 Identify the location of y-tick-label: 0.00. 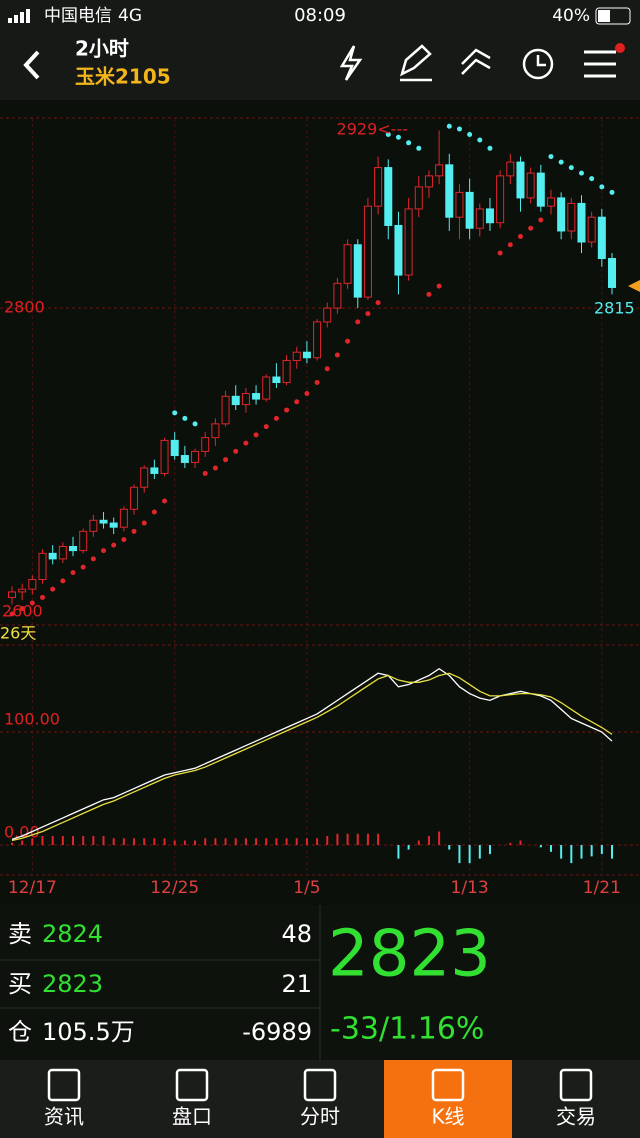
(22, 832).